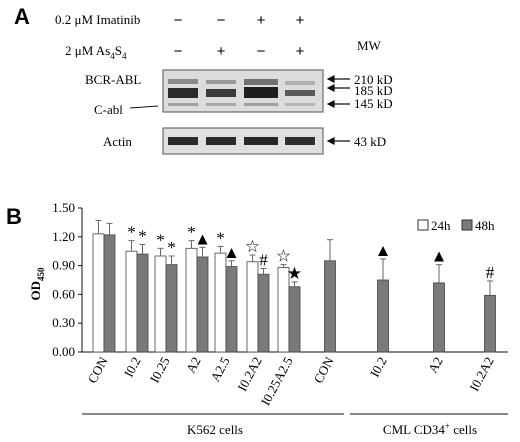 Image resolution: width=520 pixels, height=442 pixels. I want to click on bar-48h-significance-mark: ★, so click(294, 273).